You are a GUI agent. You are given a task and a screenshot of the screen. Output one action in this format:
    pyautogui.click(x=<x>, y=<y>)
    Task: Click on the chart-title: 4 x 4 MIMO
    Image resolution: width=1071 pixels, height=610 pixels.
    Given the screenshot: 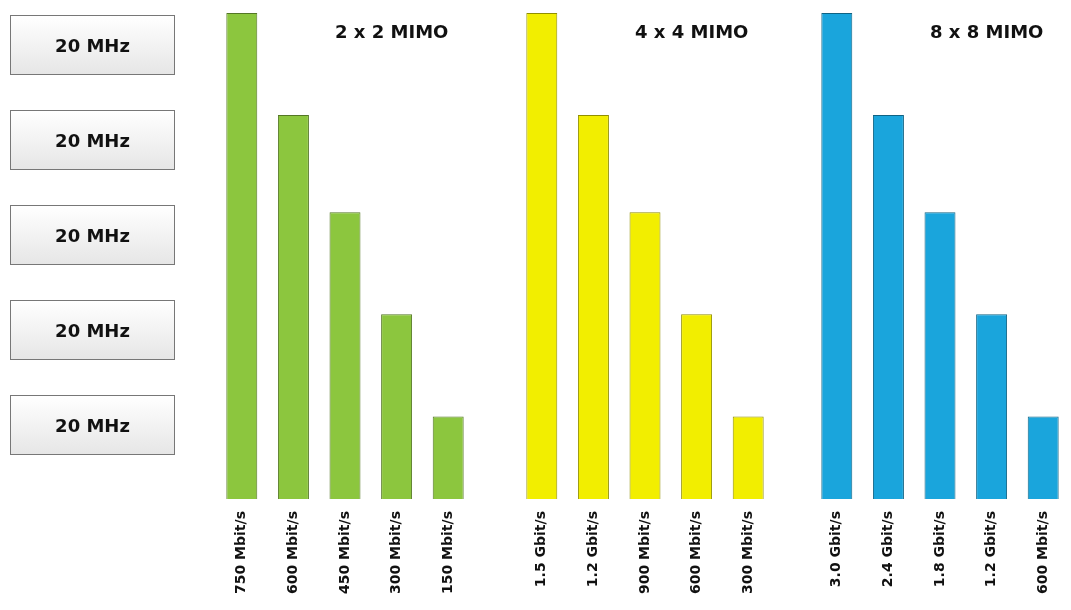 What is the action you would take?
    pyautogui.click(x=692, y=31)
    